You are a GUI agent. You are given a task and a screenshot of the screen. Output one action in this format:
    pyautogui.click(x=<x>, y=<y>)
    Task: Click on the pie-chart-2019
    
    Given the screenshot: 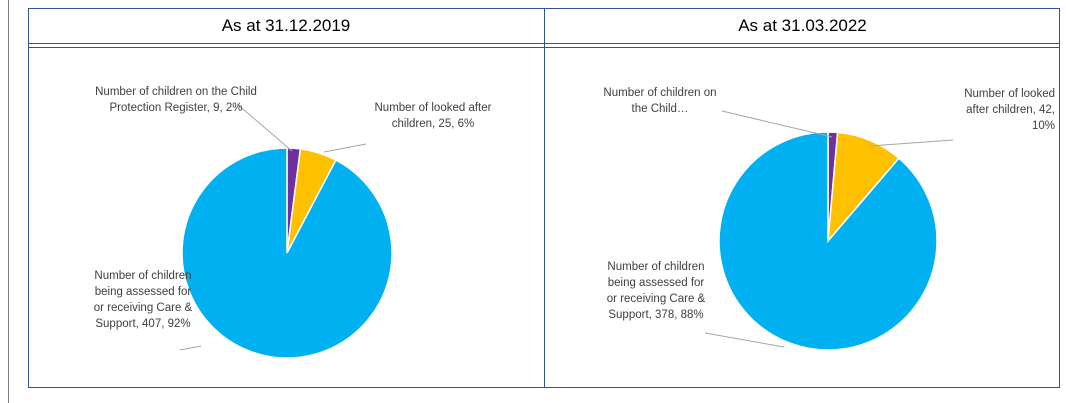 What is the action you would take?
    pyautogui.click(x=286, y=231)
    